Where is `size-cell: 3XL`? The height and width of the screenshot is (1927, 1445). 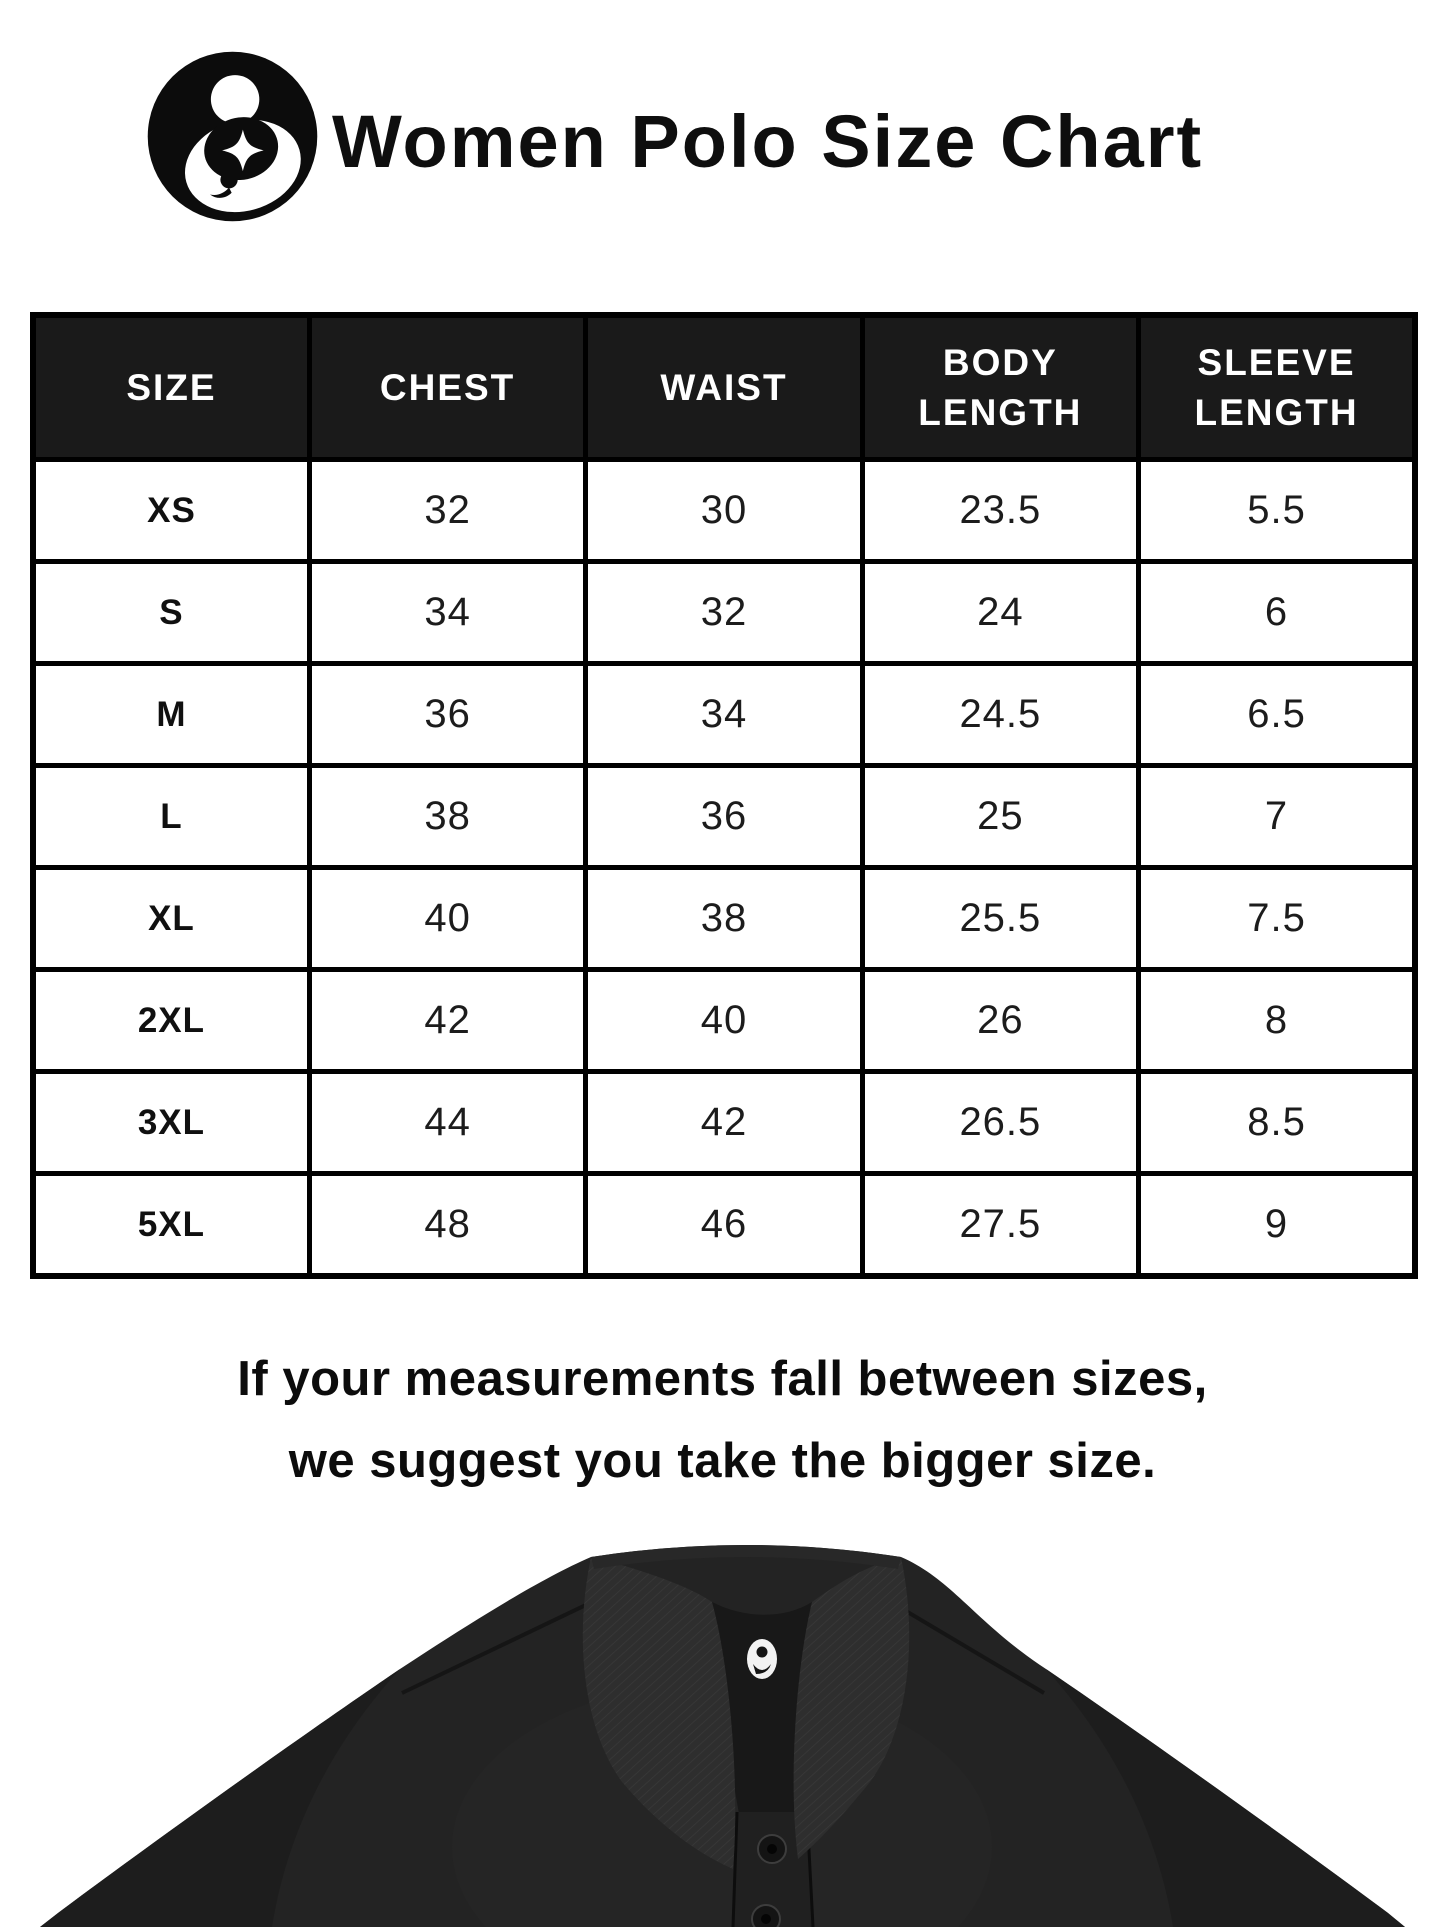
size-cell: 3XL is located at coordinates (171, 1122).